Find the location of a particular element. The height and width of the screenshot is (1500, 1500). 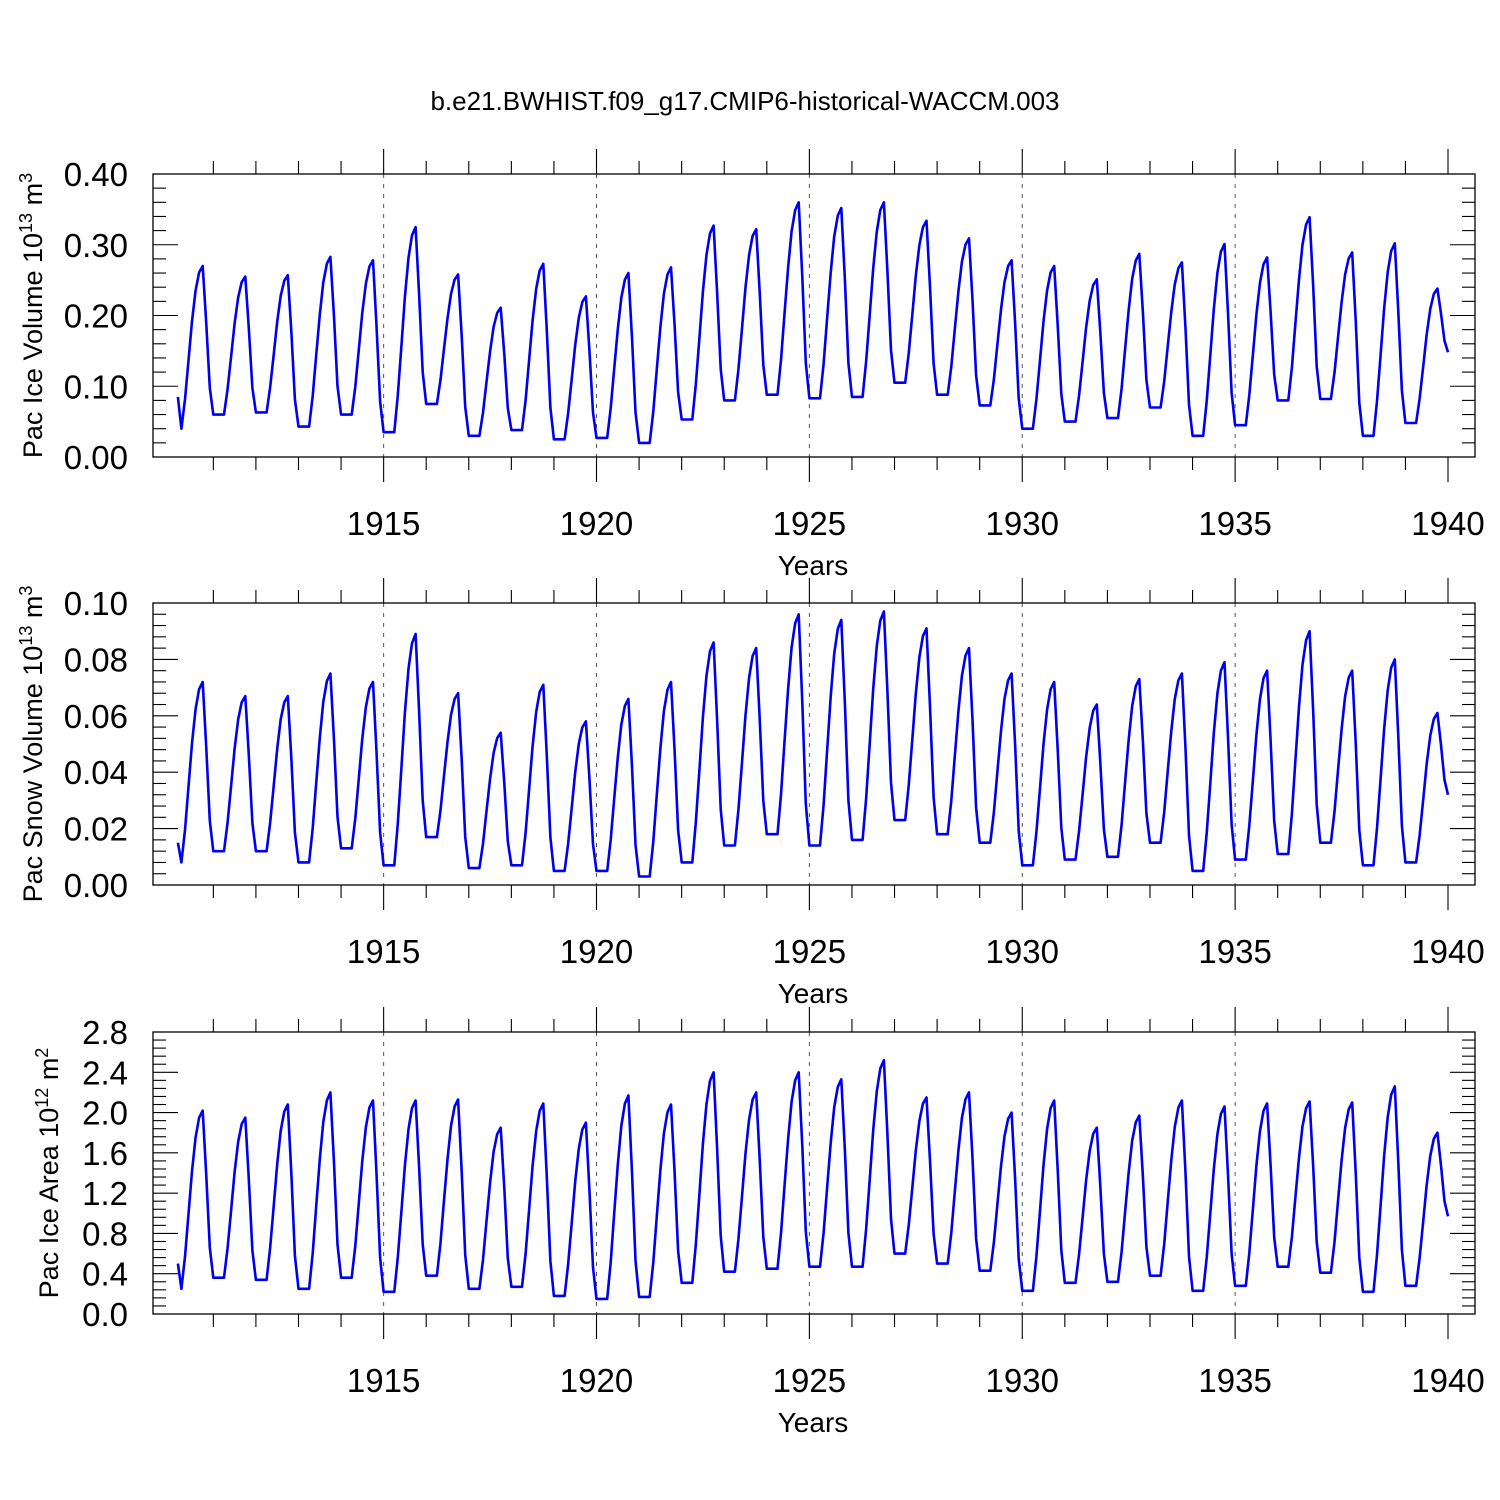

y-tick-label: 1.6 is located at coordinates (105, 1153).